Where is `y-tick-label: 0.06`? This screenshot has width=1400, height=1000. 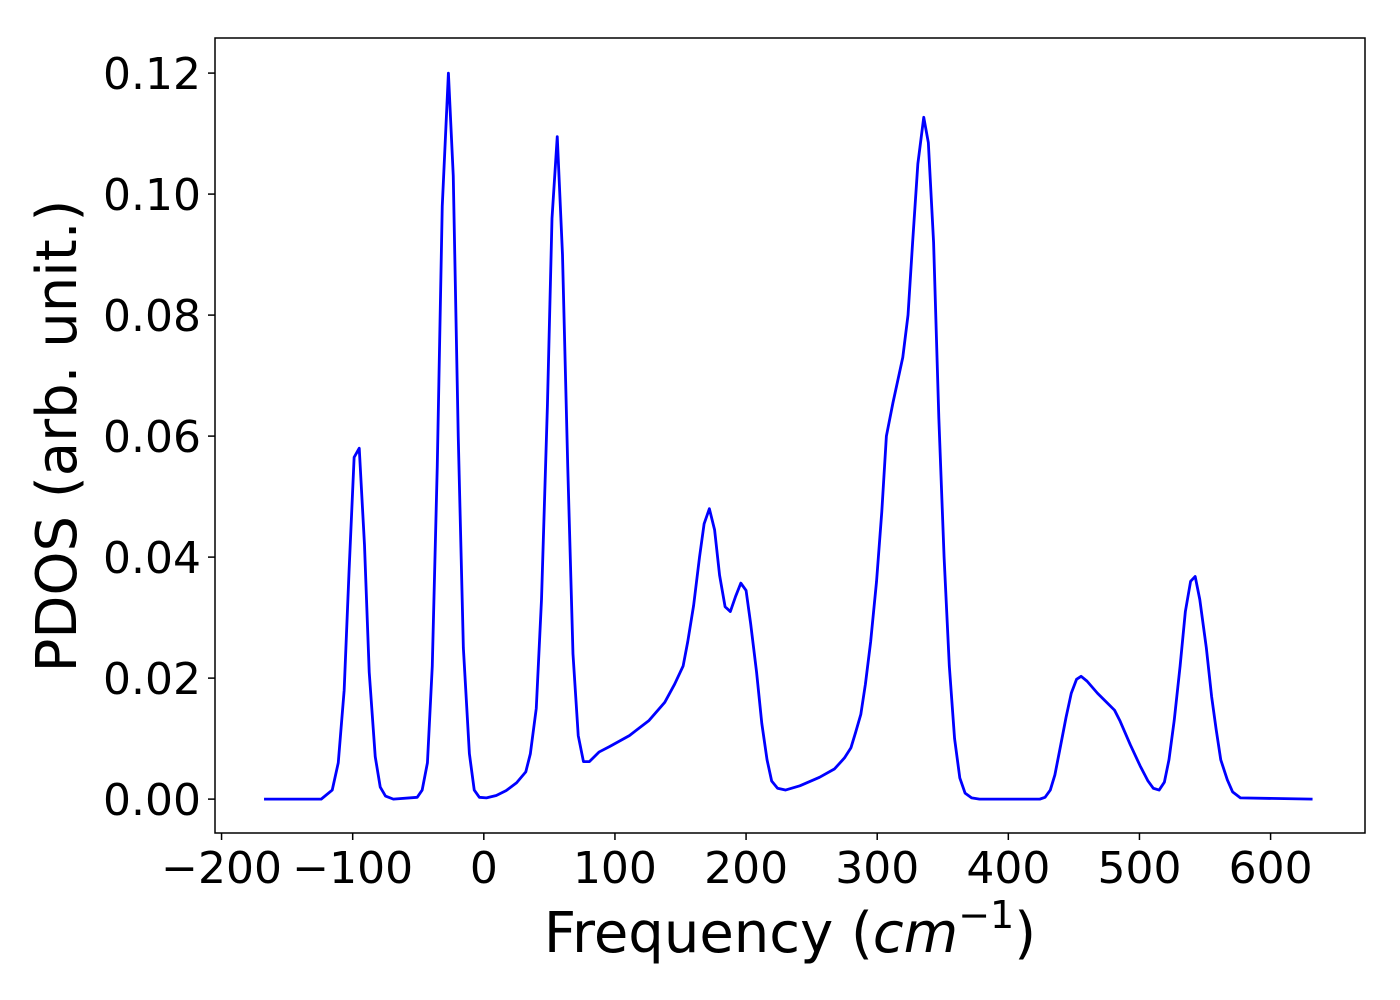 y-tick-label: 0.06 is located at coordinates (152, 437).